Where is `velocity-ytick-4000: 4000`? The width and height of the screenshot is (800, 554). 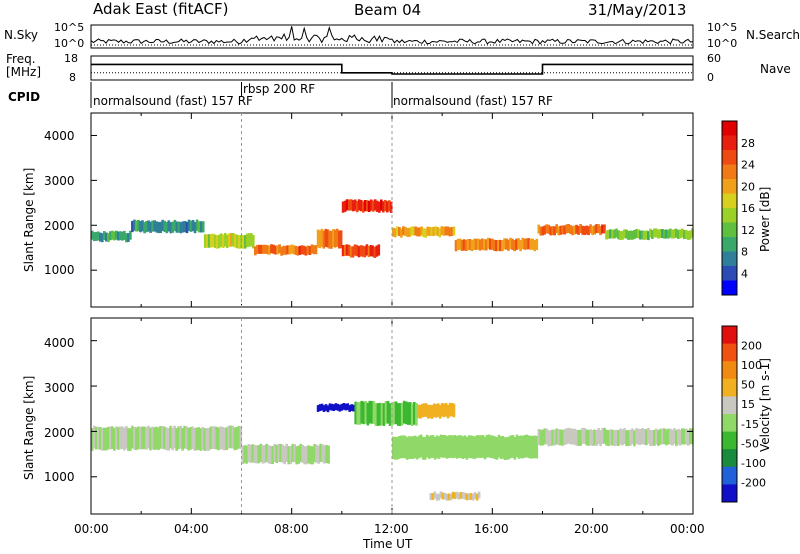 velocity-ytick-4000: 4000 is located at coordinates (59, 343).